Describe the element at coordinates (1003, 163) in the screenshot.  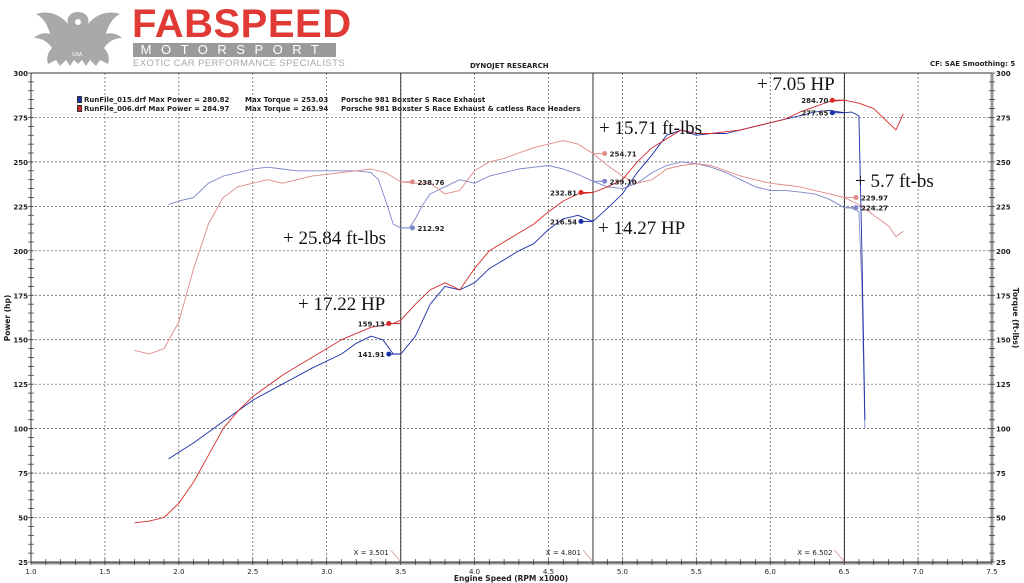
I see `y-tick-label-right: 250` at that location.